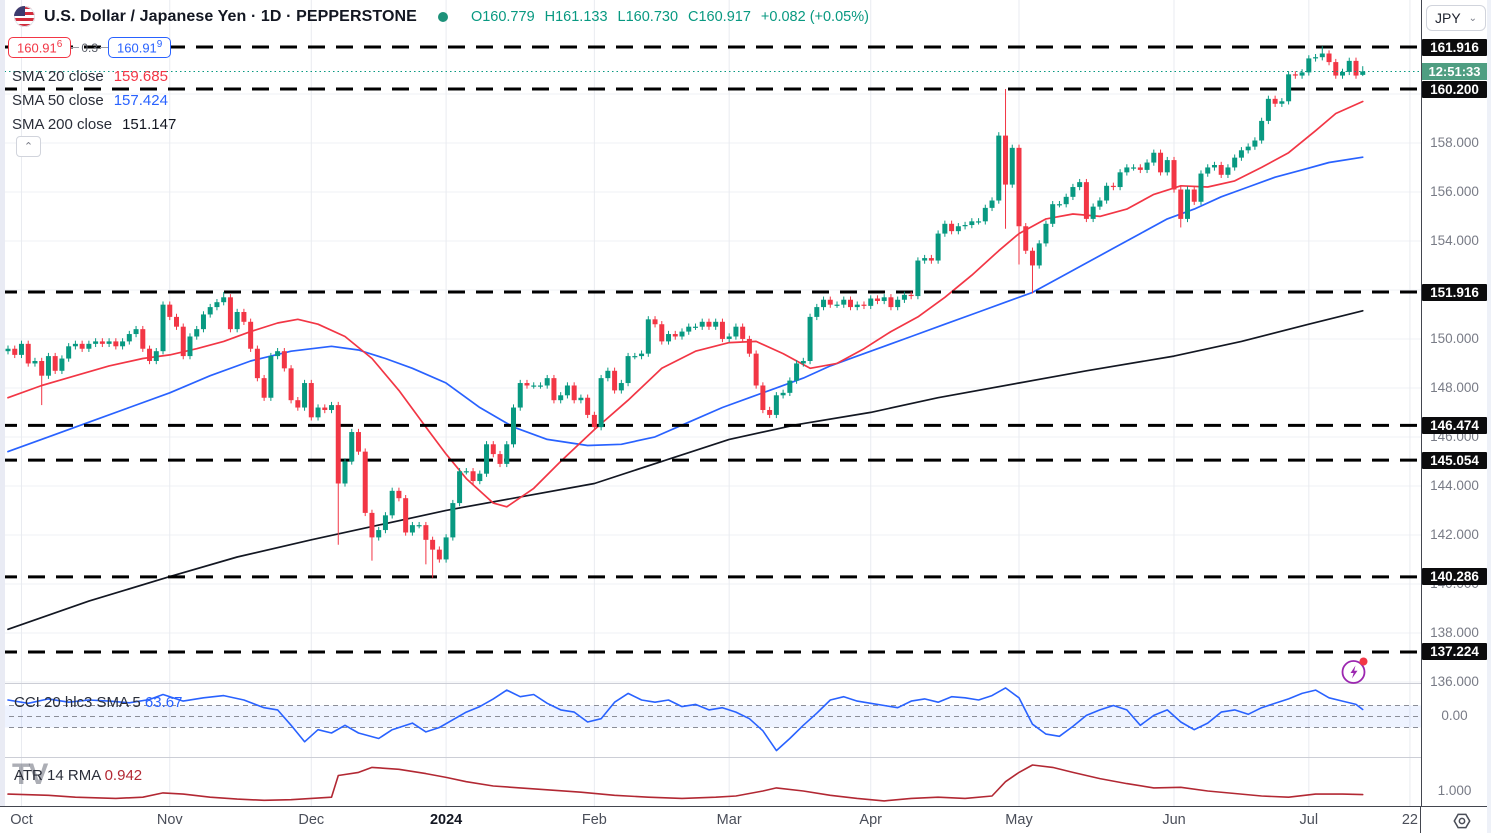 The image size is (1491, 833). What do you see at coordinates (1454, 292) in the screenshot?
I see `price-level-label: 151.916` at bounding box center [1454, 292].